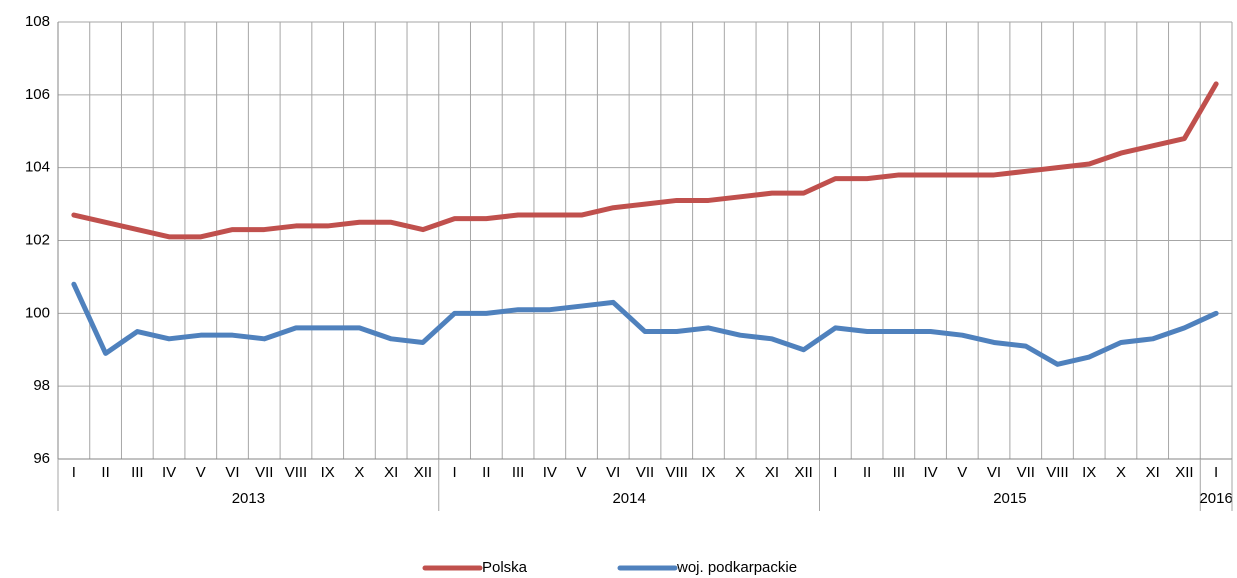 Image resolution: width=1237 pixels, height=578 pixels. What do you see at coordinates (645, 324) in the screenshot?
I see `series-line` at bounding box center [645, 324].